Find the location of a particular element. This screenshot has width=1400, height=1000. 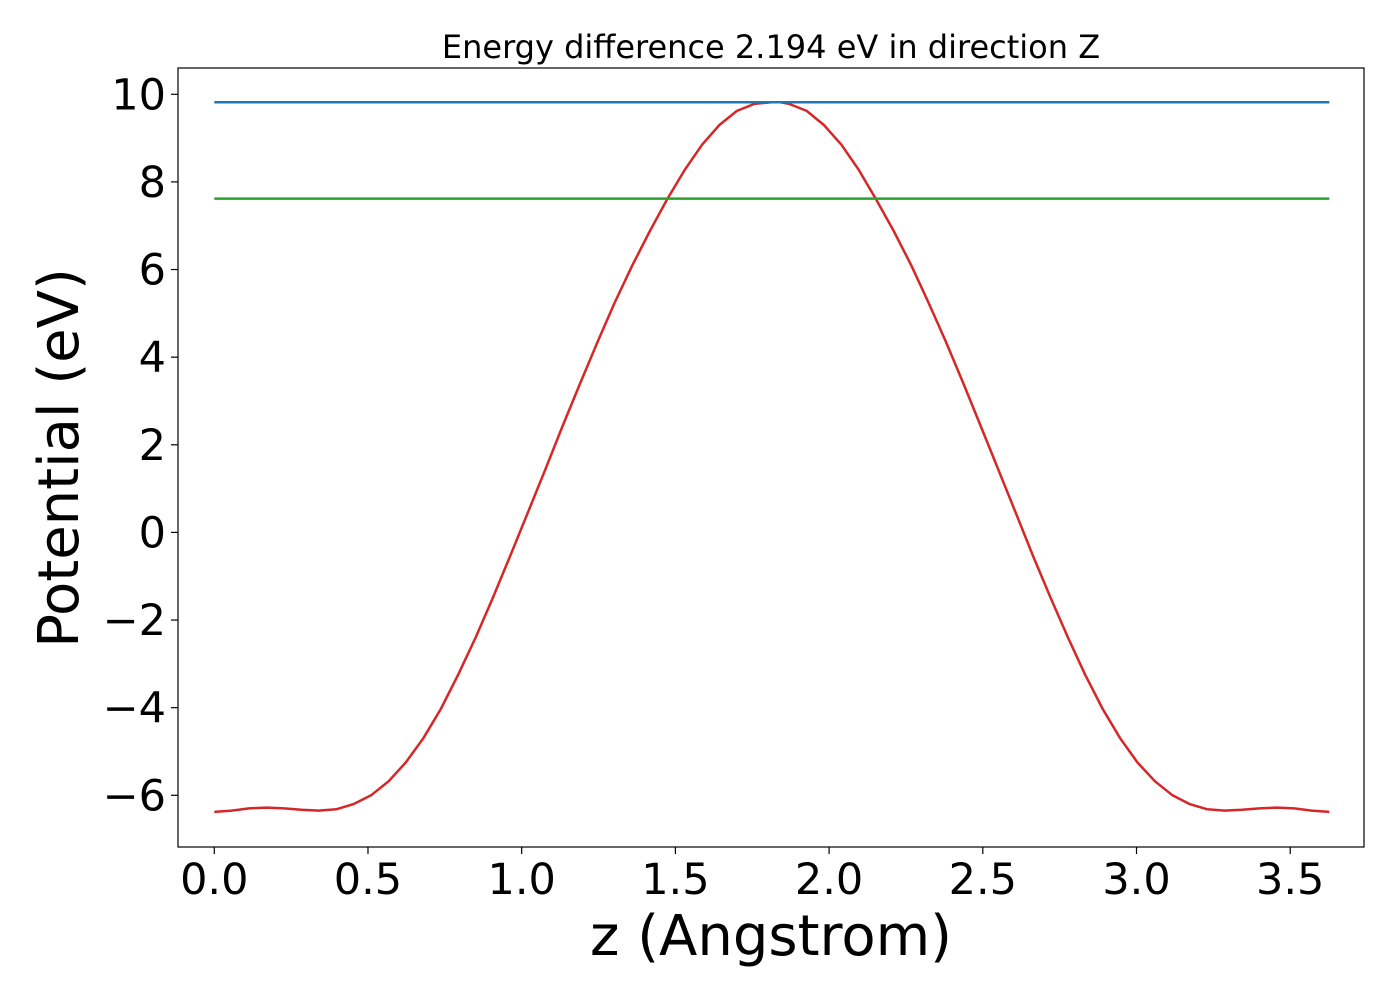

x-tick-label: 2.5 is located at coordinates (983, 880).